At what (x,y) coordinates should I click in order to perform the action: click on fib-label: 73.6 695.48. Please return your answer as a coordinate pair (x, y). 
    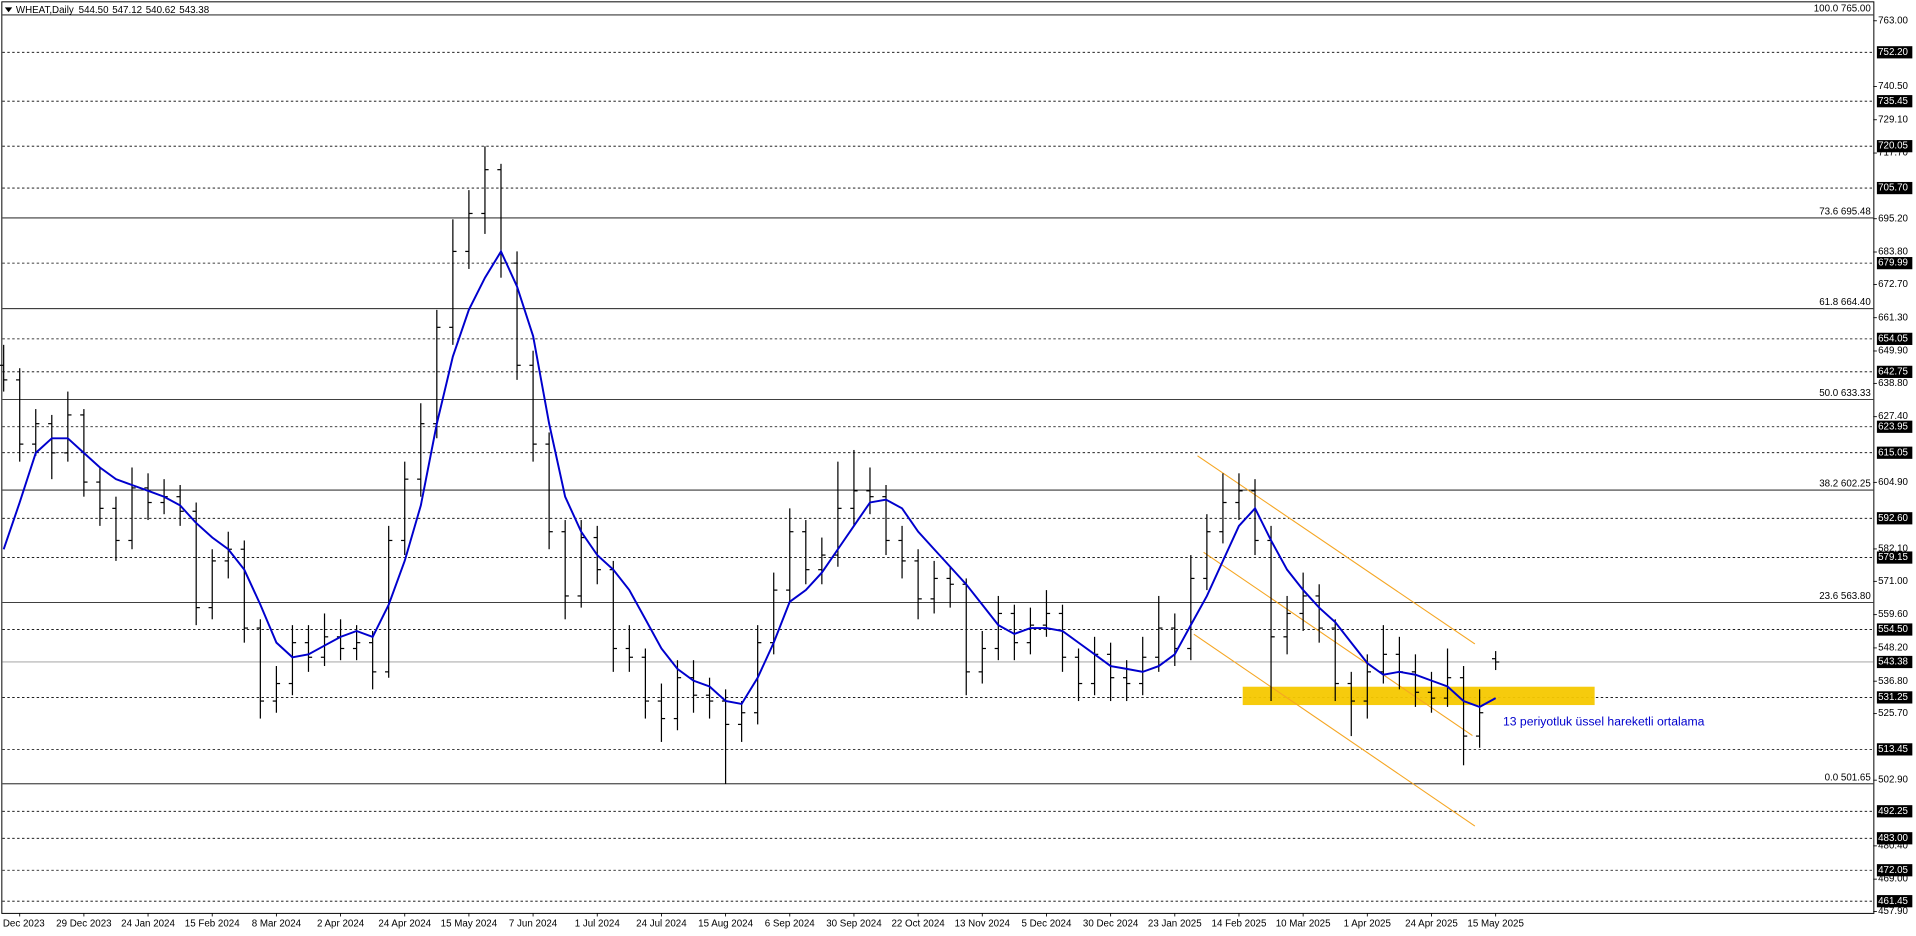
    Looking at the image, I should click on (1845, 211).